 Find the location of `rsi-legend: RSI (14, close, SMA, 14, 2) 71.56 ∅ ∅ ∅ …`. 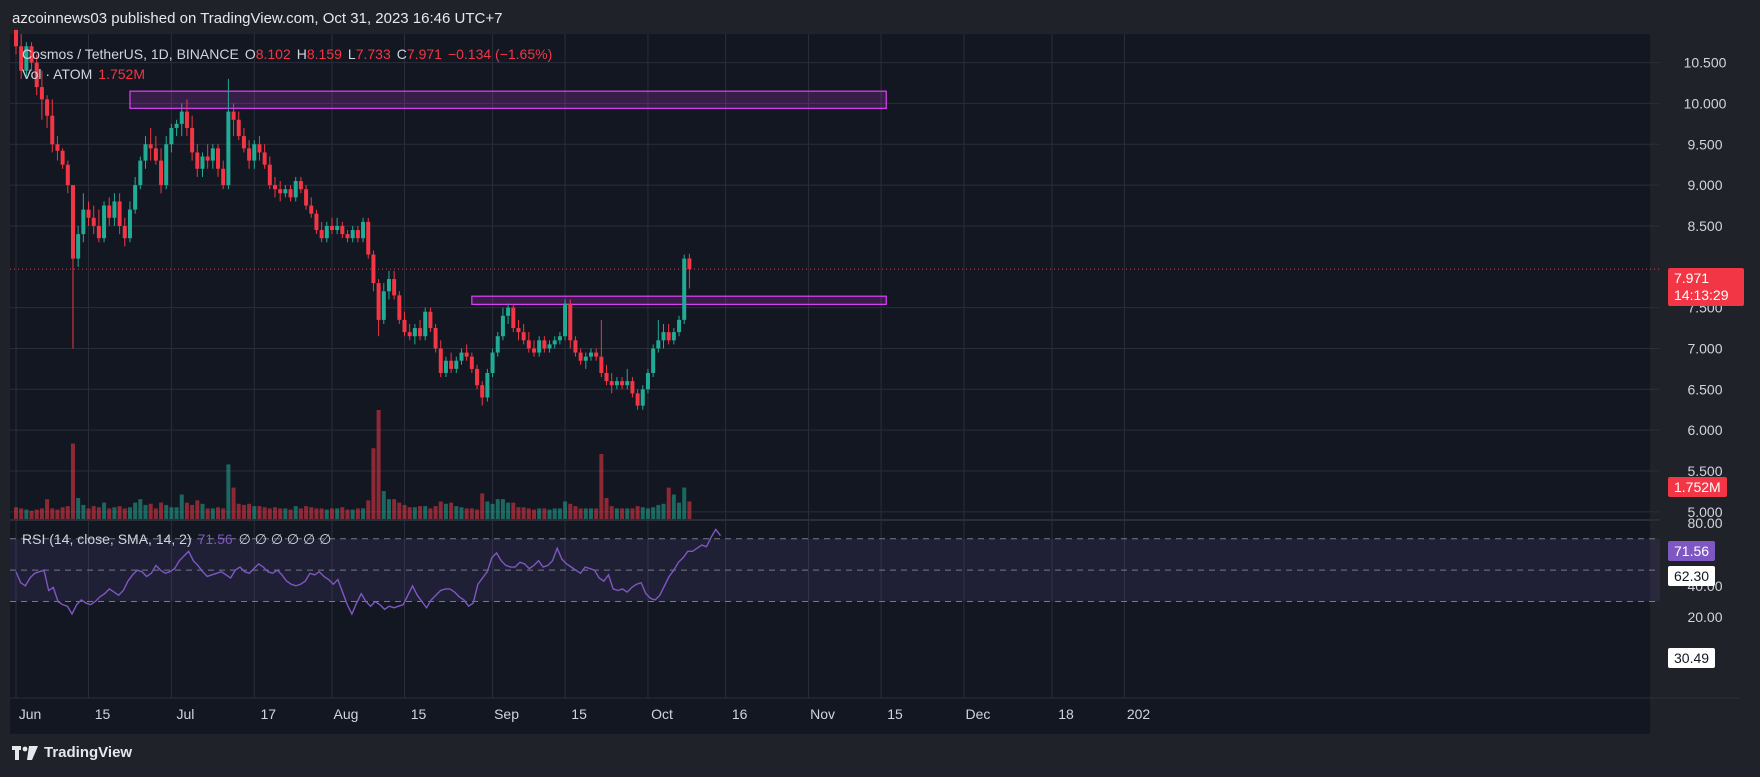

rsi-legend: RSI (14, close, SMA, 14, 2) 71.56 ∅ ∅ ∅ … is located at coordinates (176, 539).